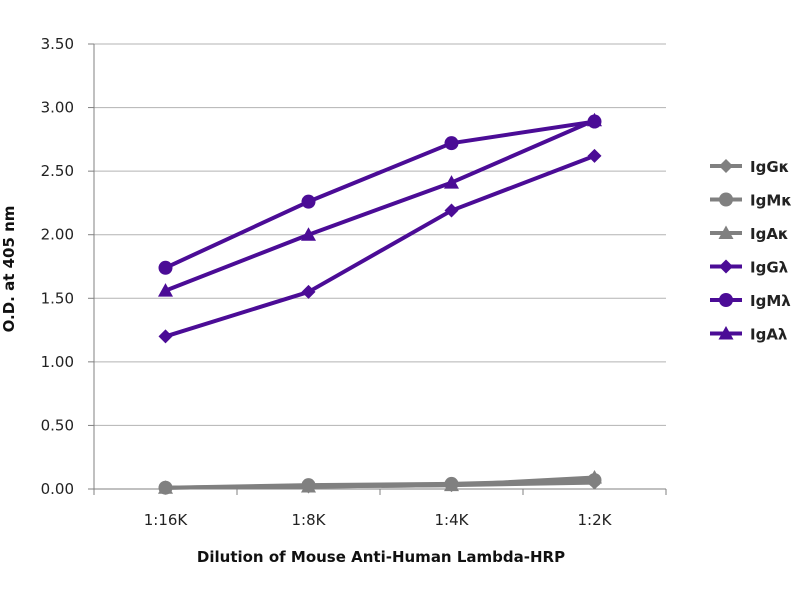 The image size is (800, 600). I want to click on legend-item: IgMκ, so click(751, 201).